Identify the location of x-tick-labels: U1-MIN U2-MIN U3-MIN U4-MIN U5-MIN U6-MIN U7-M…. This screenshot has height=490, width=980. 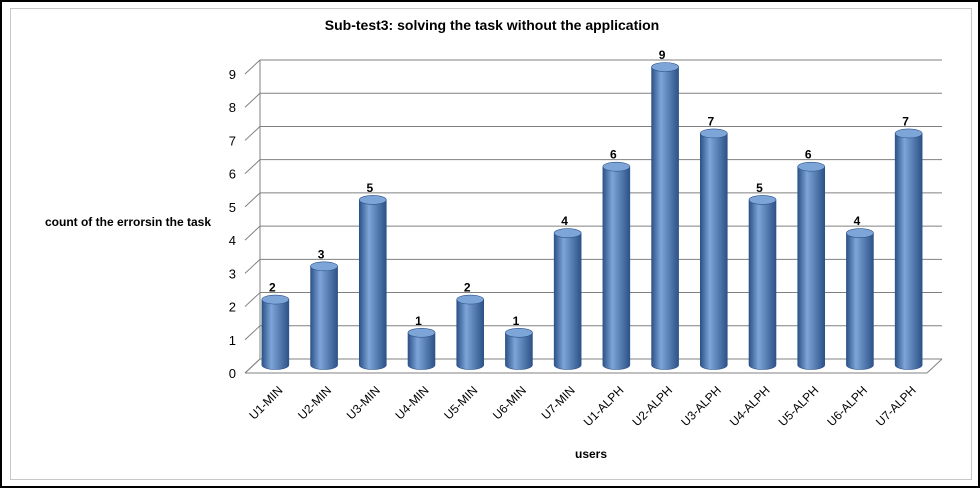
(582, 406).